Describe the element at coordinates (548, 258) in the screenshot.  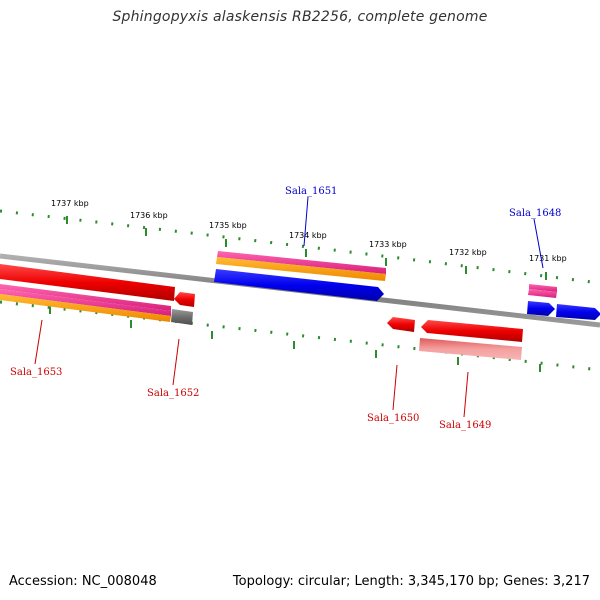
I see `tick-label: 1731 kbp` at that location.